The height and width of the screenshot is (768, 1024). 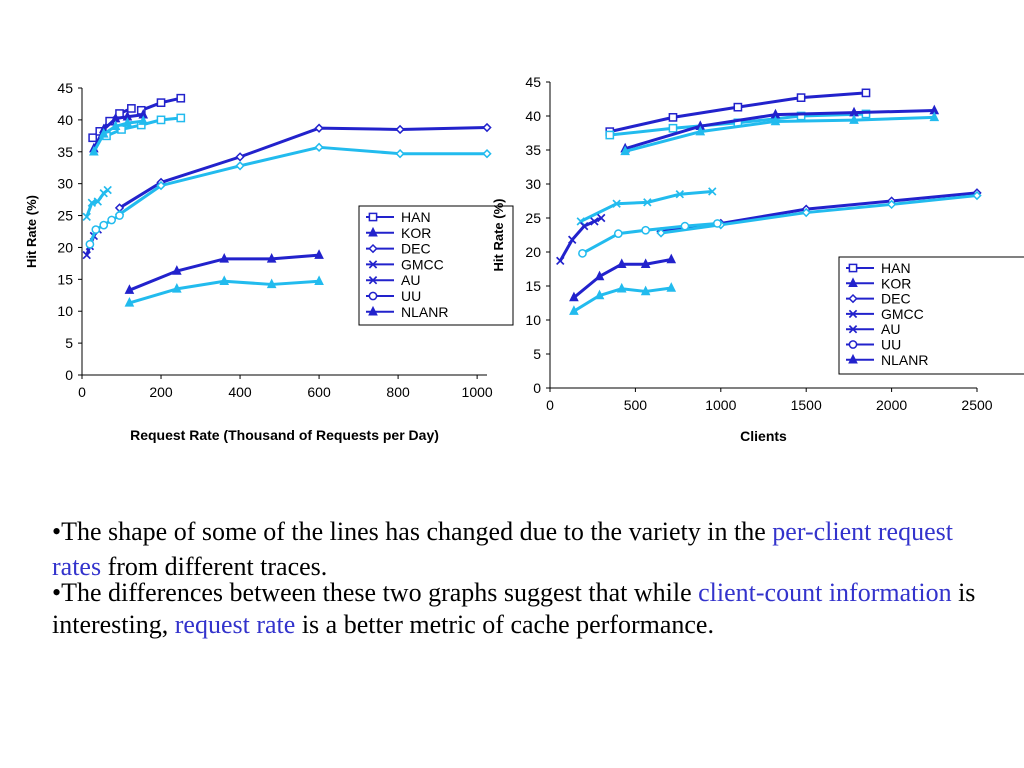 What do you see at coordinates (537, 388) in the screenshot?
I see `right-y-tick-label: 0` at bounding box center [537, 388].